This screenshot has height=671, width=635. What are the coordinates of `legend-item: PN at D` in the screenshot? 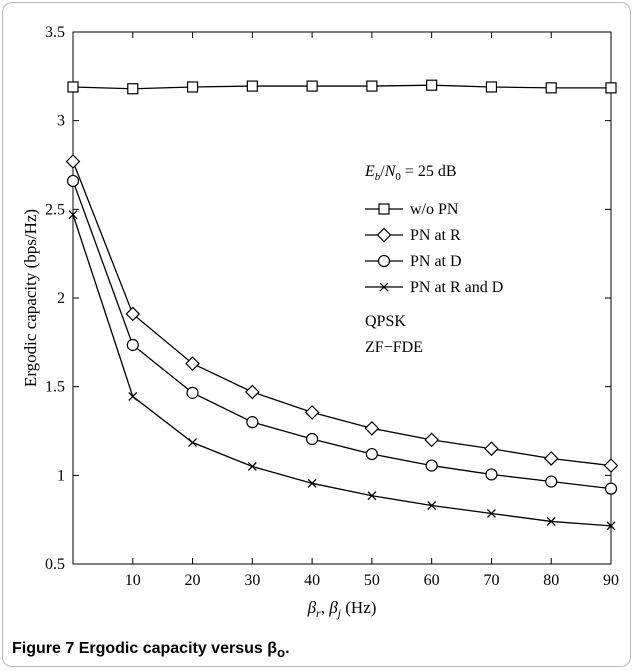 It's located at (413, 261).